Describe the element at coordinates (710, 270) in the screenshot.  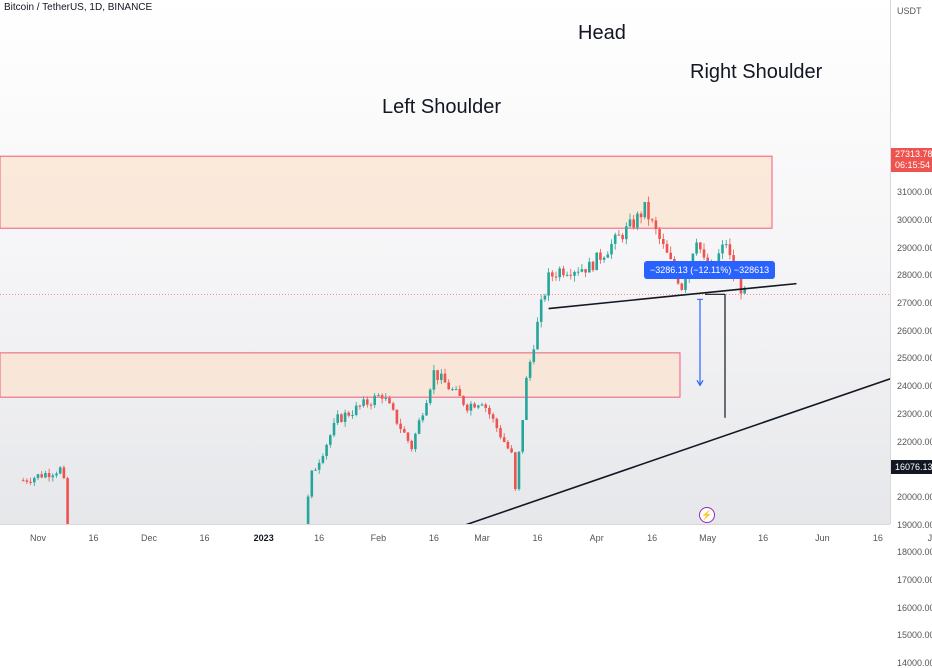
I see `measure-readout: −3286.13 (−12.11%) −328613` at that location.